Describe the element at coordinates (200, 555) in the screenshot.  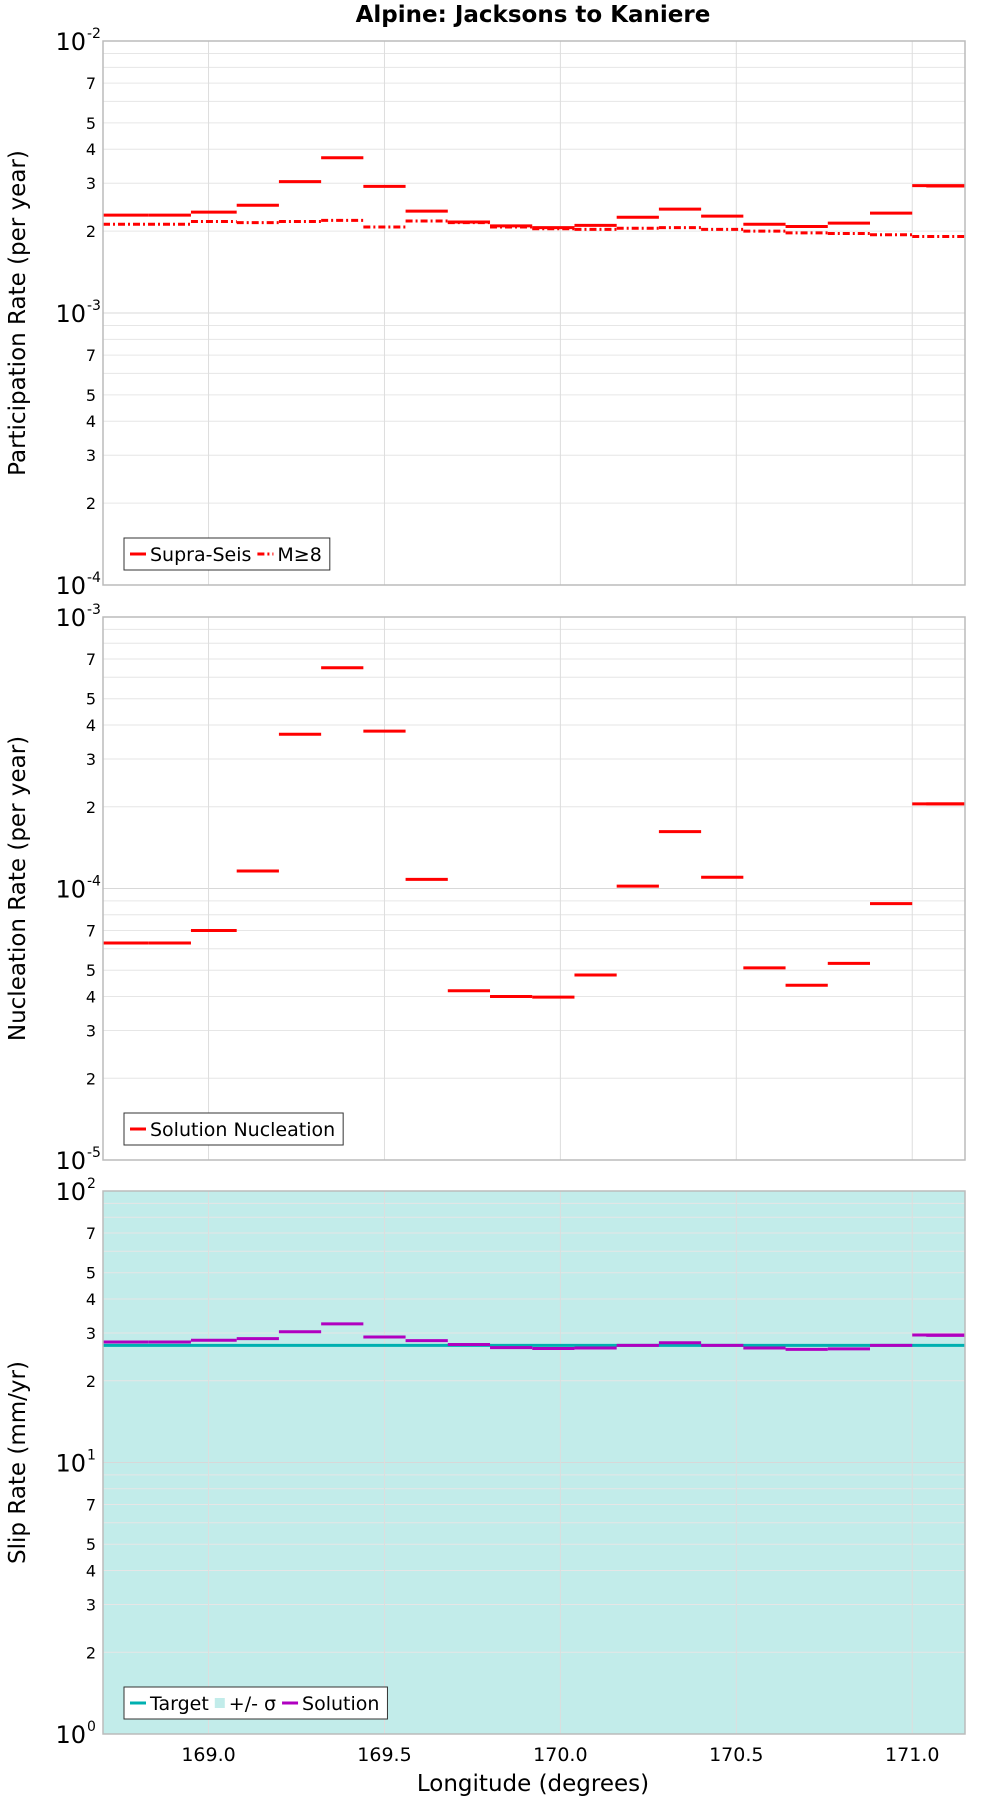
I see `legend-label: Supra-Seis` at that location.